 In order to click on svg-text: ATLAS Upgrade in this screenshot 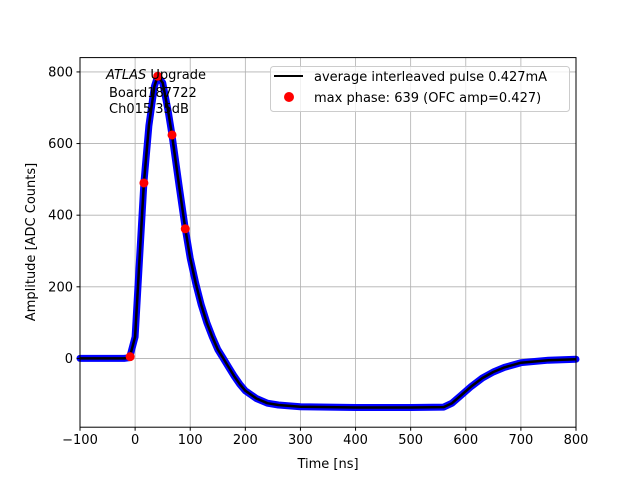, I will do `click(155, 75)`.